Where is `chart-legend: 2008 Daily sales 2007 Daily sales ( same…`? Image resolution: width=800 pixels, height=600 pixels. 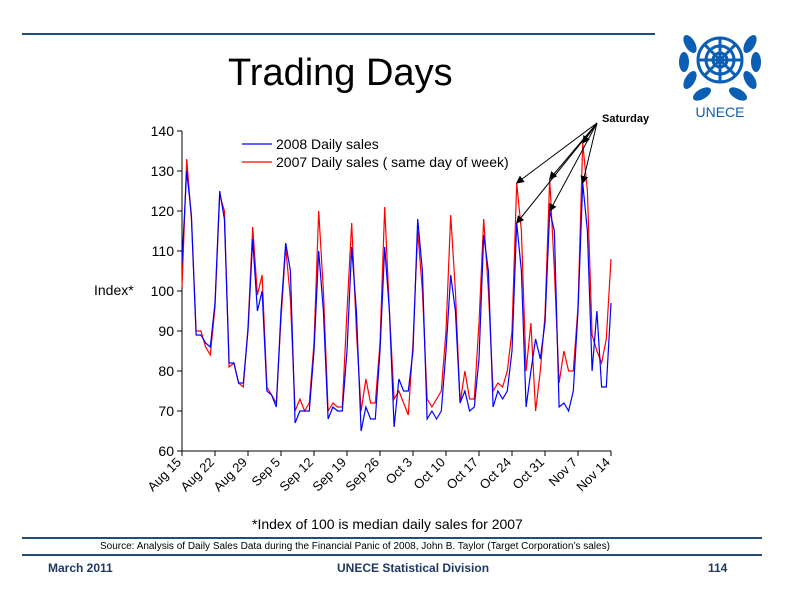
chart-legend: 2008 Daily sales 2007 Daily sales ( same… is located at coordinates (375, 153).